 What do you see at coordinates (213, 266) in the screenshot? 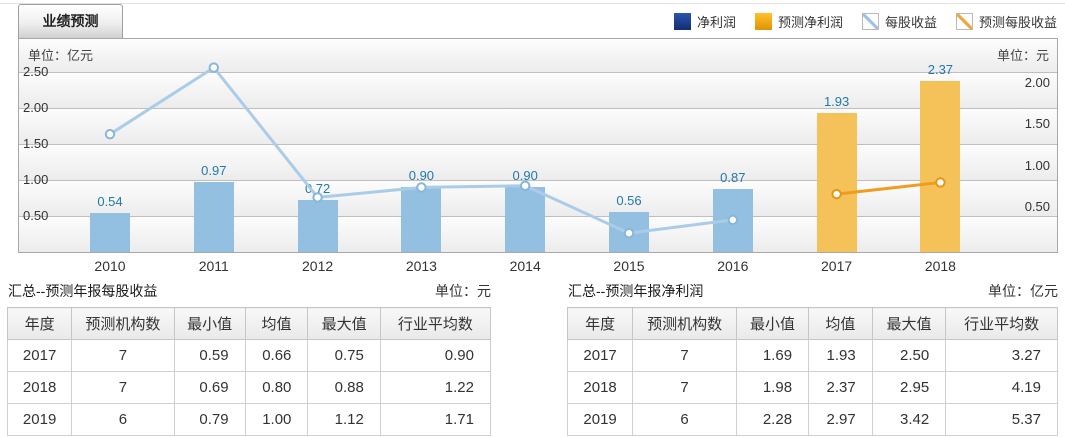
I see `x-axis-label-2011: 2011` at bounding box center [213, 266].